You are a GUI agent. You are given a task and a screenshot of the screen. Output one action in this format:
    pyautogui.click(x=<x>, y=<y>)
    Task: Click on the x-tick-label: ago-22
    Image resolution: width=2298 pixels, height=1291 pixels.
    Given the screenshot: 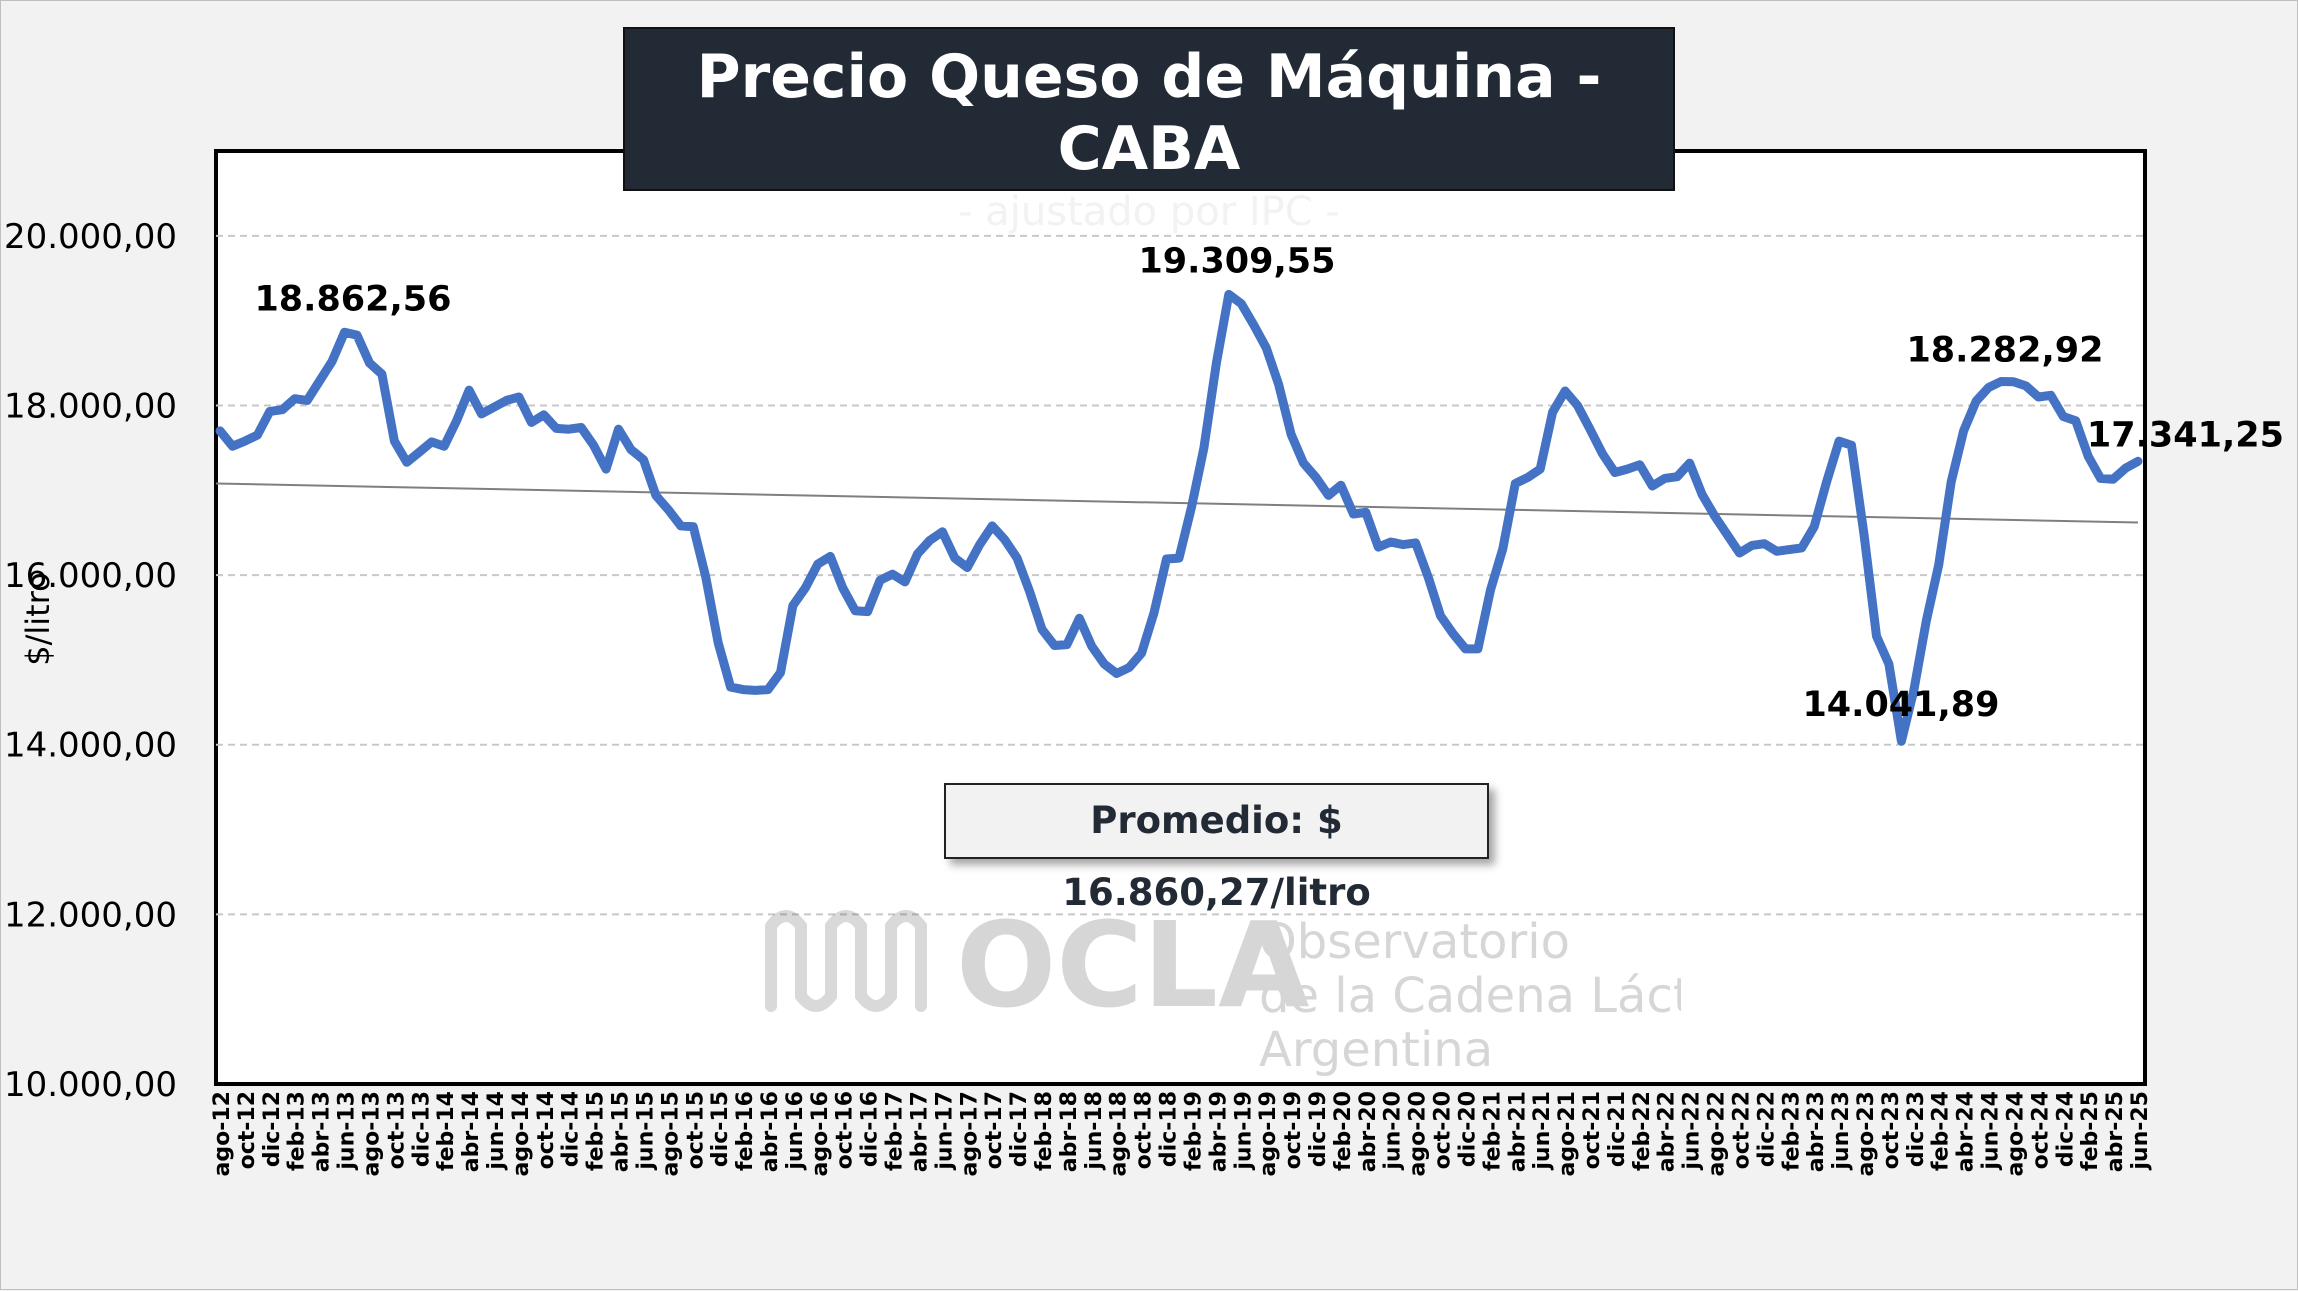 What is the action you would take?
    pyautogui.click(x=1717, y=1133)
    